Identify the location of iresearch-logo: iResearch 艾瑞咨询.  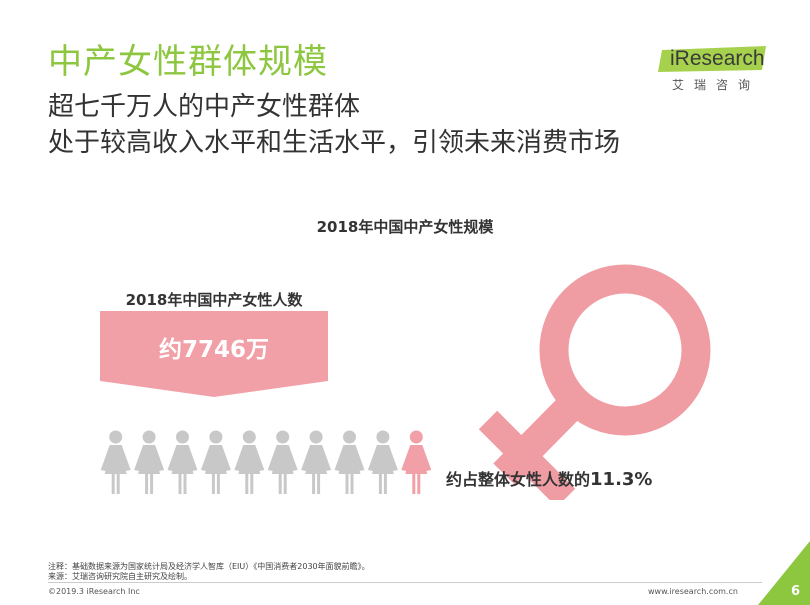
(714, 72).